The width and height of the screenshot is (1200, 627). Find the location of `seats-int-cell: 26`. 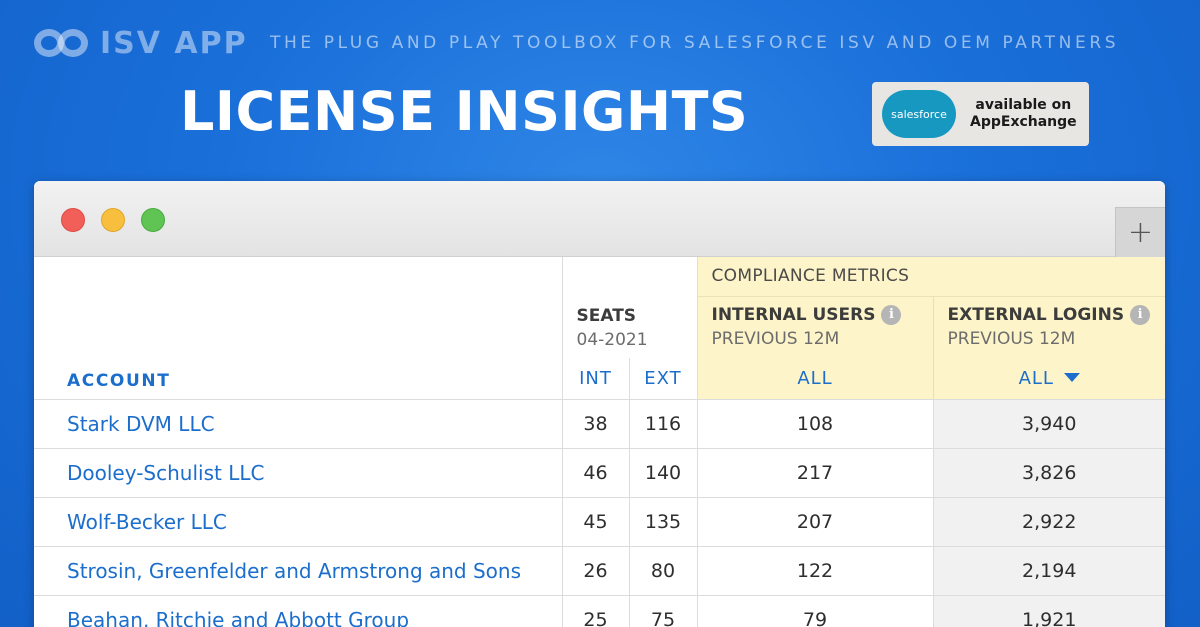

seats-int-cell: 26 is located at coordinates (595, 570).